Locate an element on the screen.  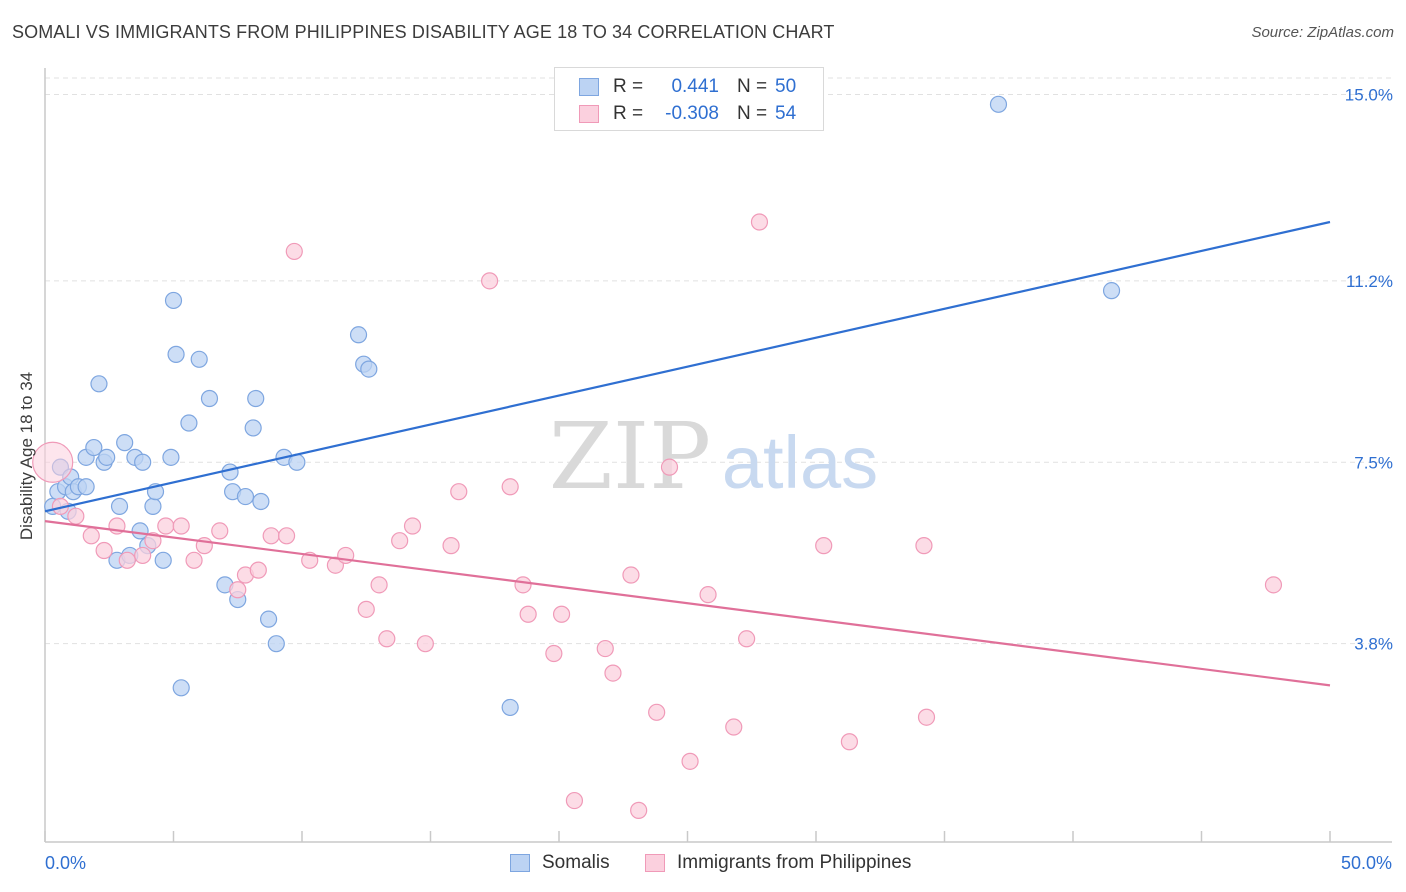
legend-r-label: R = is located at coordinates (628, 86).